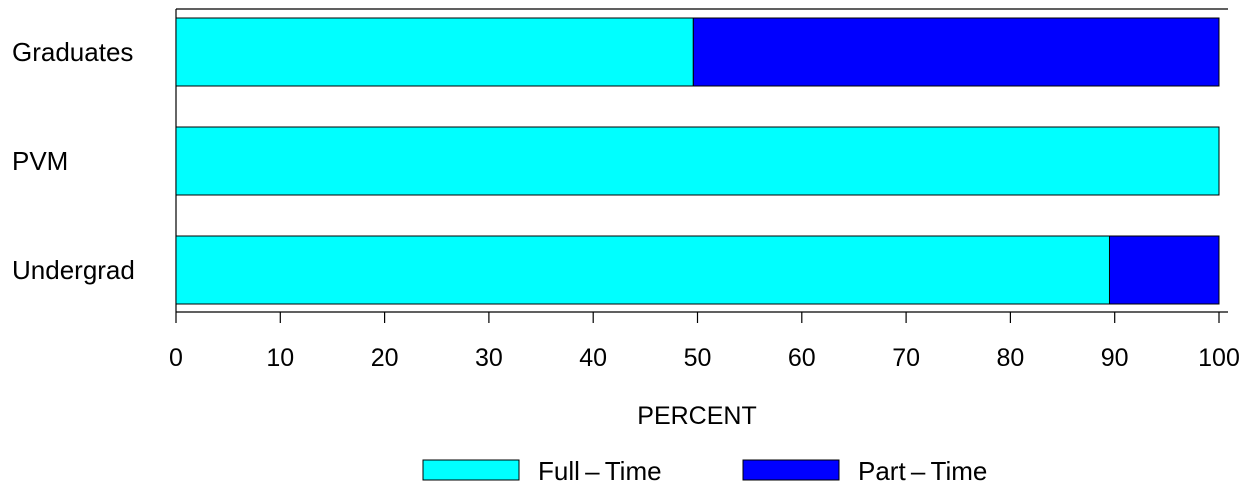 The width and height of the screenshot is (1252, 491). Describe the element at coordinates (922, 471) in the screenshot. I see `legend-label: Part – Time` at that location.